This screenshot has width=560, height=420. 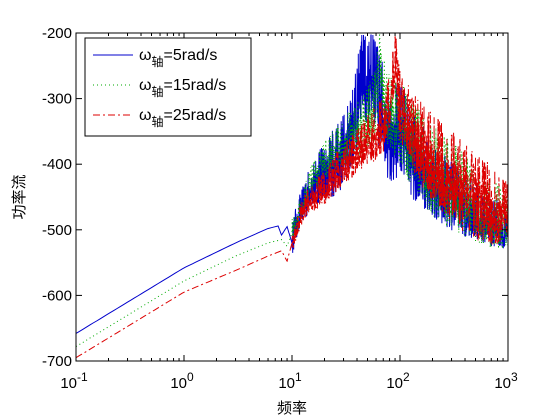 I want to click on y-tick-label: -500, so click(x=57, y=230).